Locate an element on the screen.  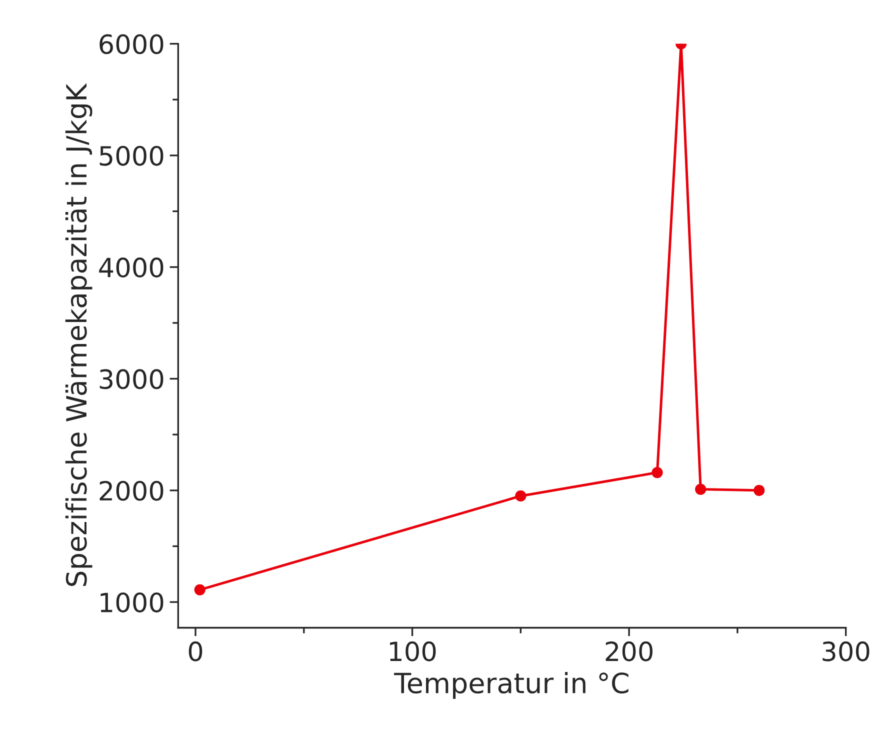
x-tick-label: 100 is located at coordinates (413, 651).